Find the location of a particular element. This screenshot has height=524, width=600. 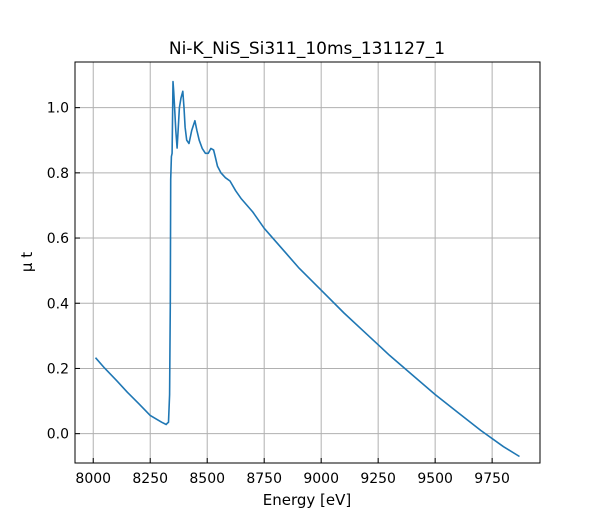

x-tick-label: 8000 is located at coordinates (93, 479).